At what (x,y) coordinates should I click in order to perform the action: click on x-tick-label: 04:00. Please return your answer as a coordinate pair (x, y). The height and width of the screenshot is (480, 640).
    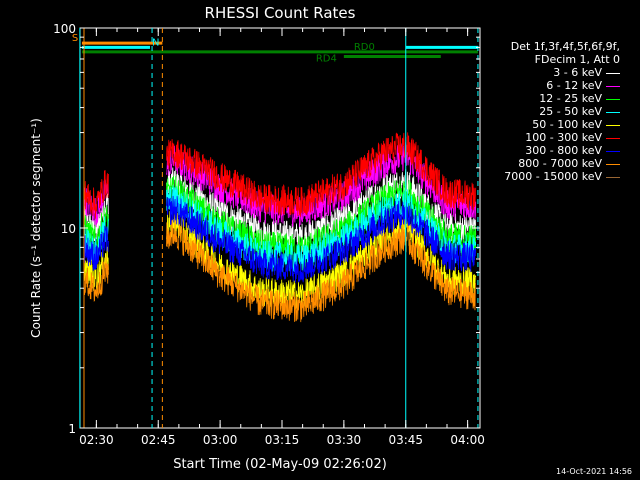
    Looking at the image, I should click on (467, 440).